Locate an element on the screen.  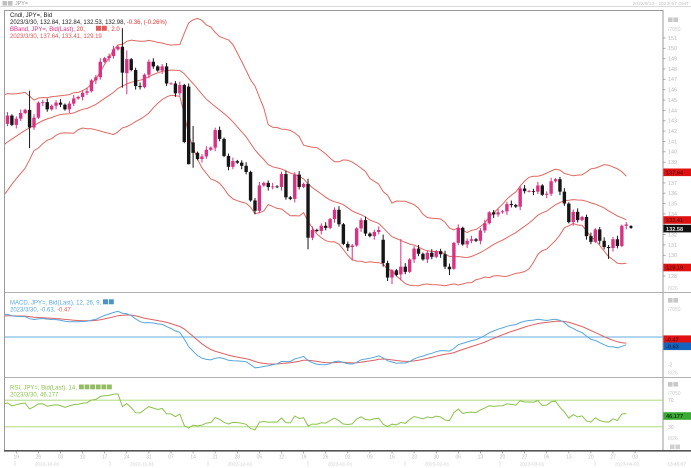
svg-text: 135 is located at coordinates (672, 205).